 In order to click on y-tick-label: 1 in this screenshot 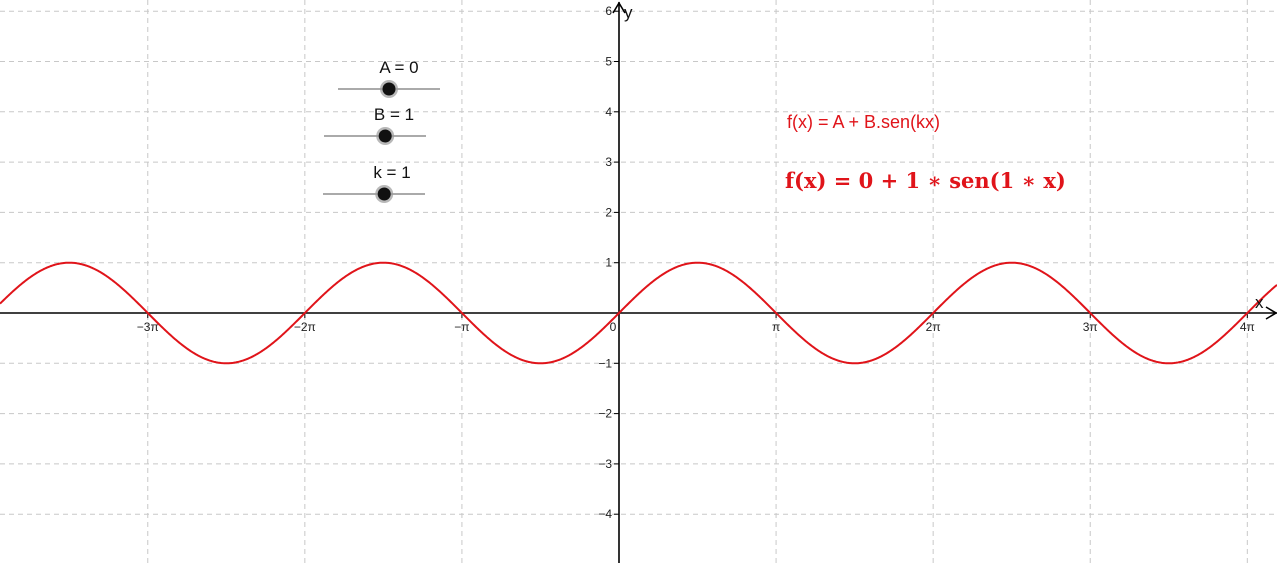, I will do `click(608, 263)`.